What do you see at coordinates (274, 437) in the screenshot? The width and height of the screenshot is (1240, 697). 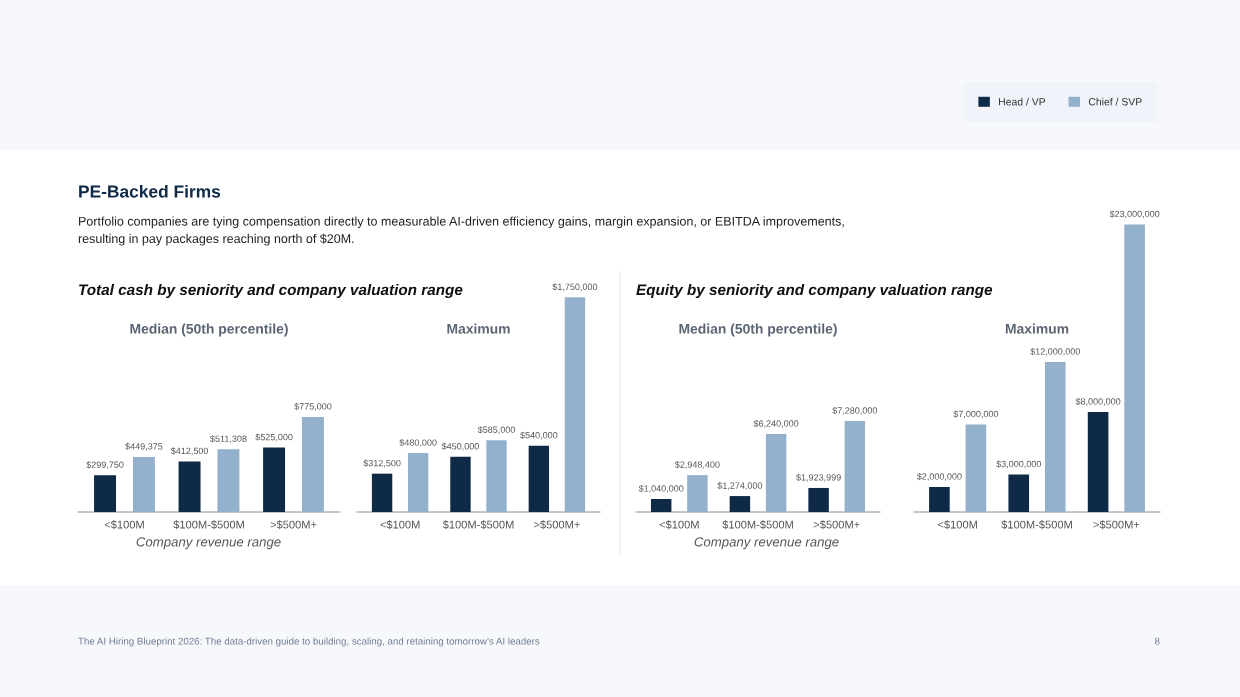 I see `data-label: $525,000` at bounding box center [274, 437].